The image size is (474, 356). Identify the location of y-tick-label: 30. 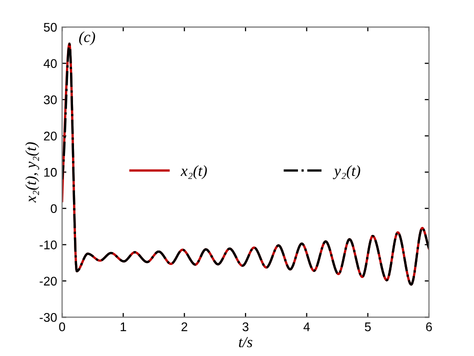
(50, 99).